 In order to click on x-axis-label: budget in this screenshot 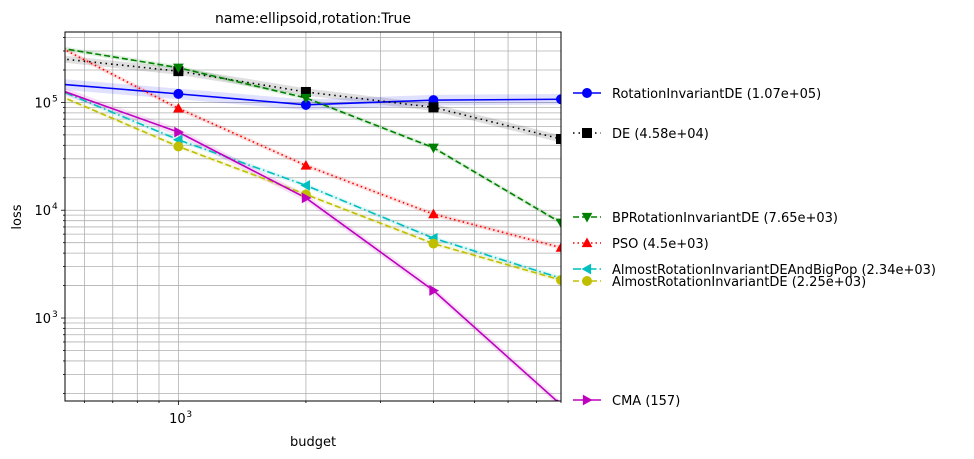, I will do `click(313, 442)`.